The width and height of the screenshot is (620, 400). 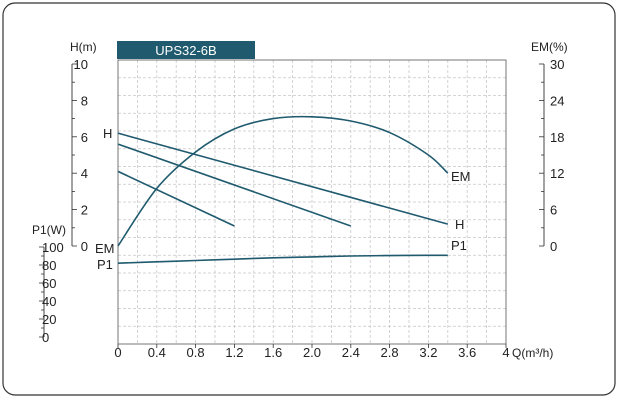 What do you see at coordinates (467, 352) in the screenshot?
I see `x-tick-label: 3.6` at bounding box center [467, 352].